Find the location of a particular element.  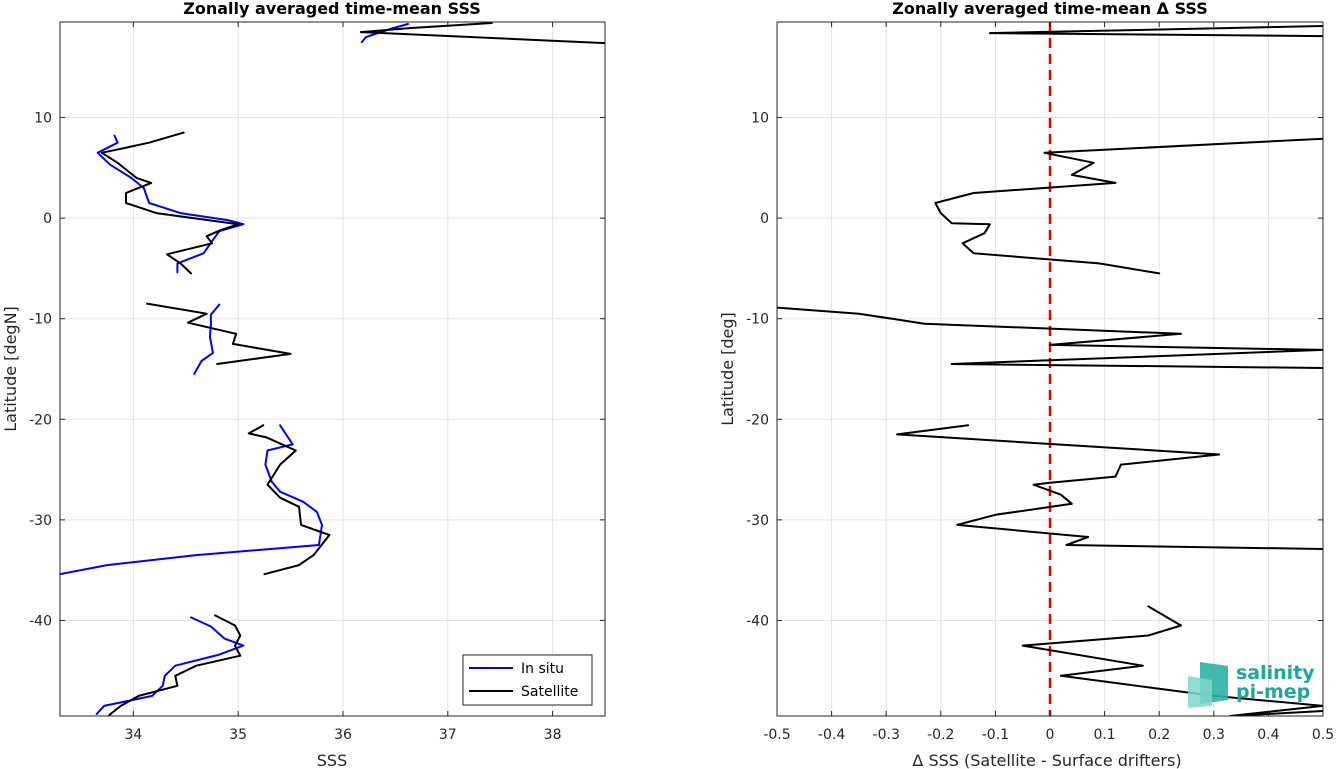

logo-wave-icon is located at coordinates (1200, 692).